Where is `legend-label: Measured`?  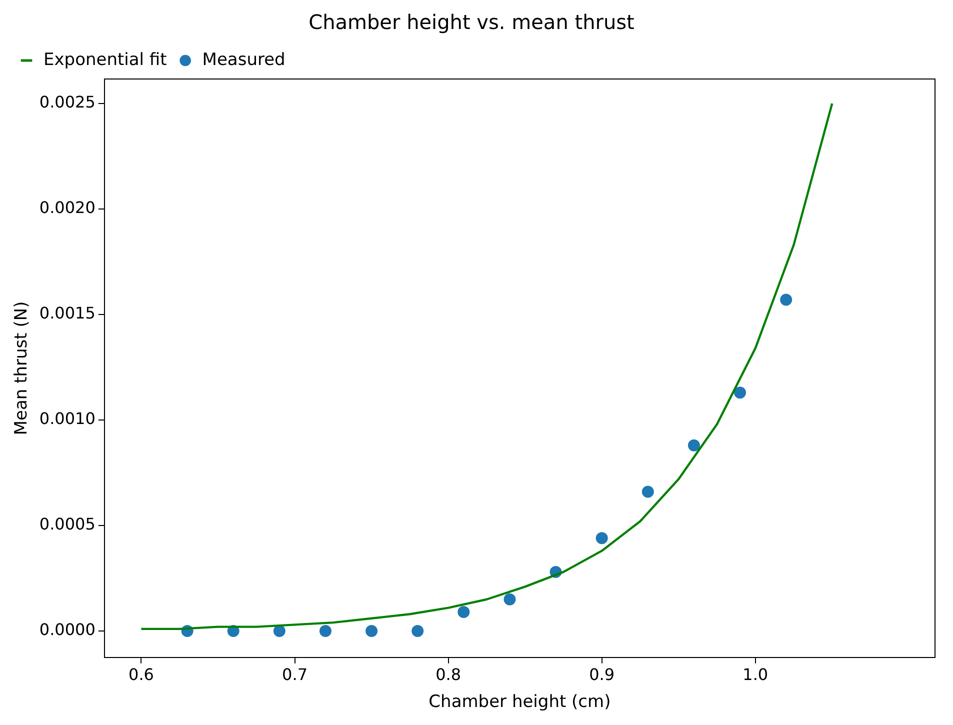
legend-label: Measured is located at coordinates (244, 60).